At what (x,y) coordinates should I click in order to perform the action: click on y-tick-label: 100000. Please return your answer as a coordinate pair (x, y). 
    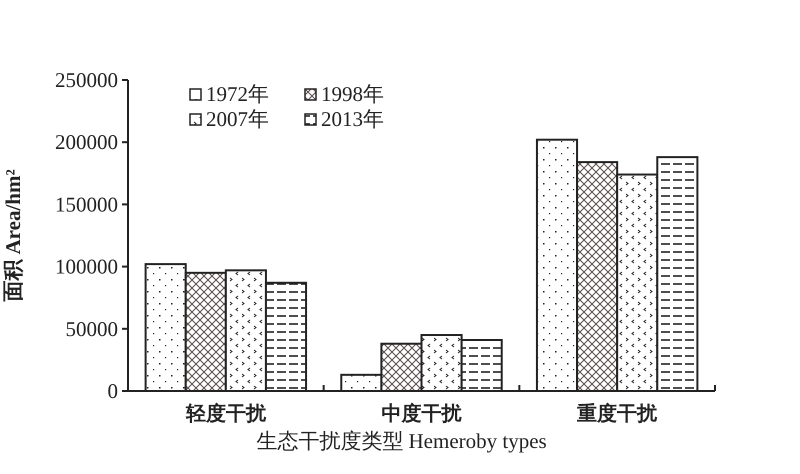
    Looking at the image, I should click on (86, 266).